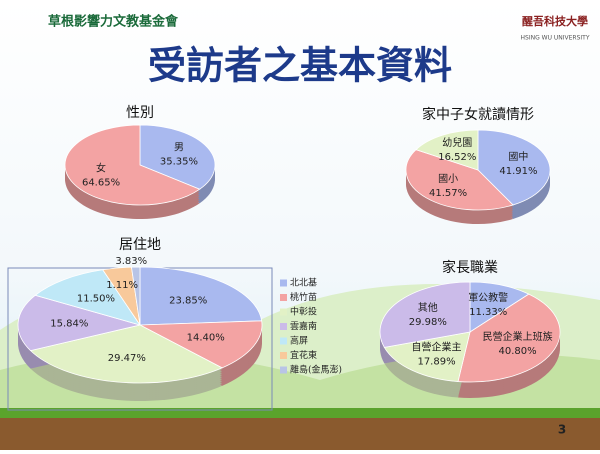 Image resolution: width=600 pixels, height=454 pixels. What do you see at coordinates (488, 297) in the screenshot?
I see `slice-category: 軍公教警` at bounding box center [488, 297].